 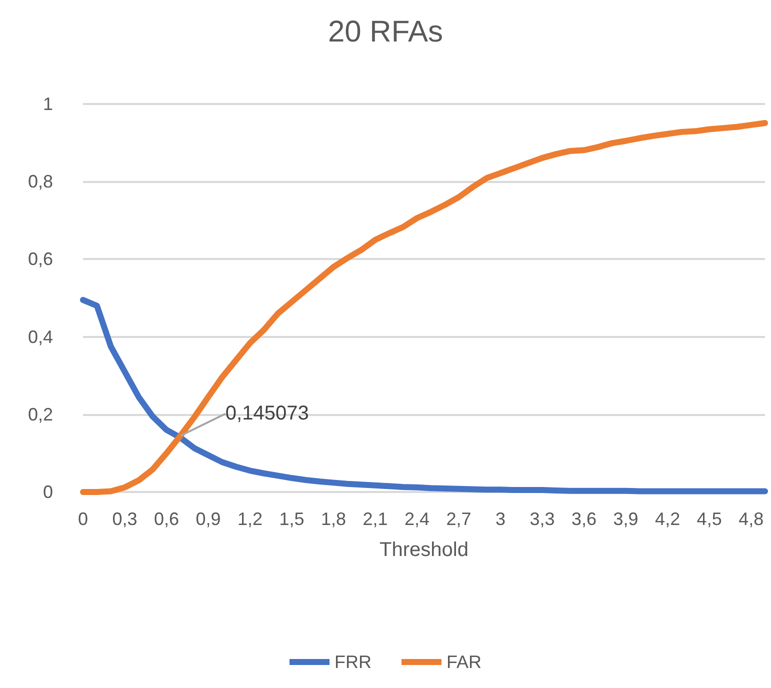 I want to click on legend-label: FAR, so click(x=464, y=662).